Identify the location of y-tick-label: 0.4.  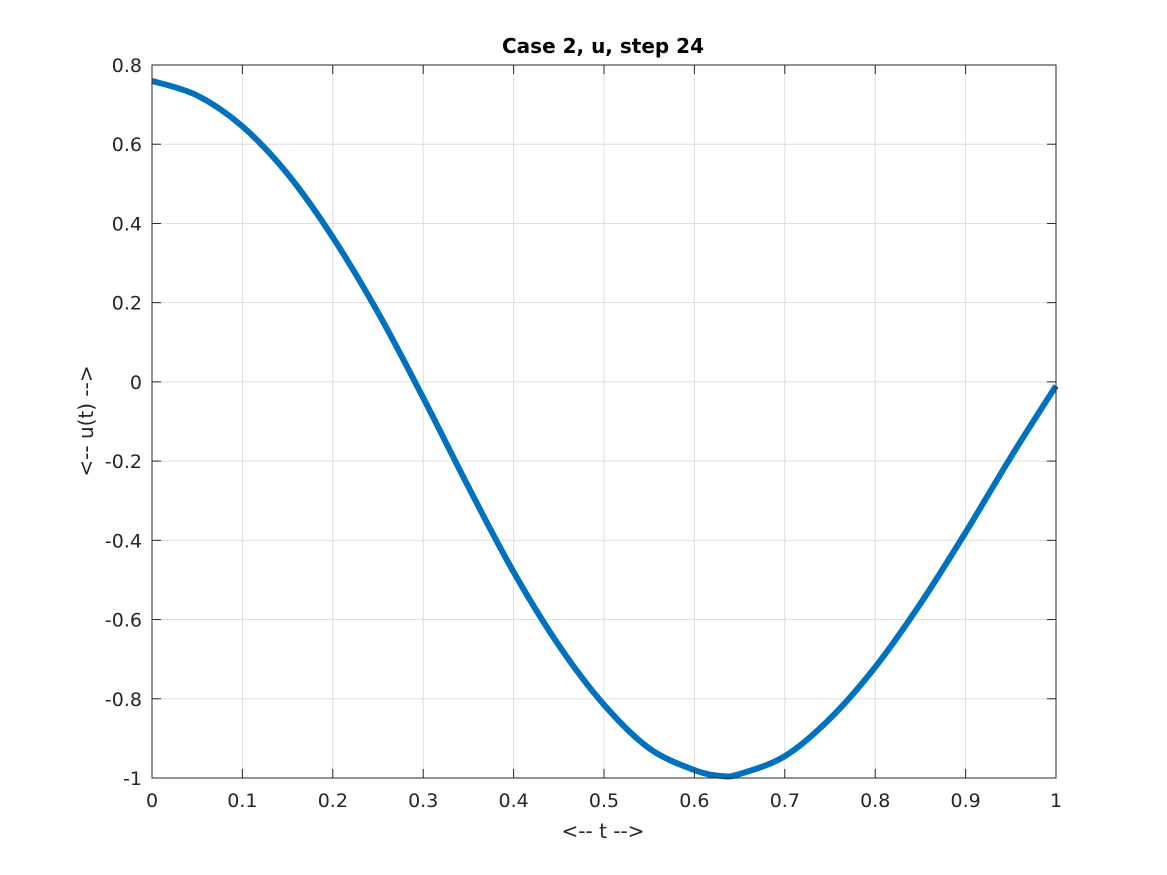
(127, 224).